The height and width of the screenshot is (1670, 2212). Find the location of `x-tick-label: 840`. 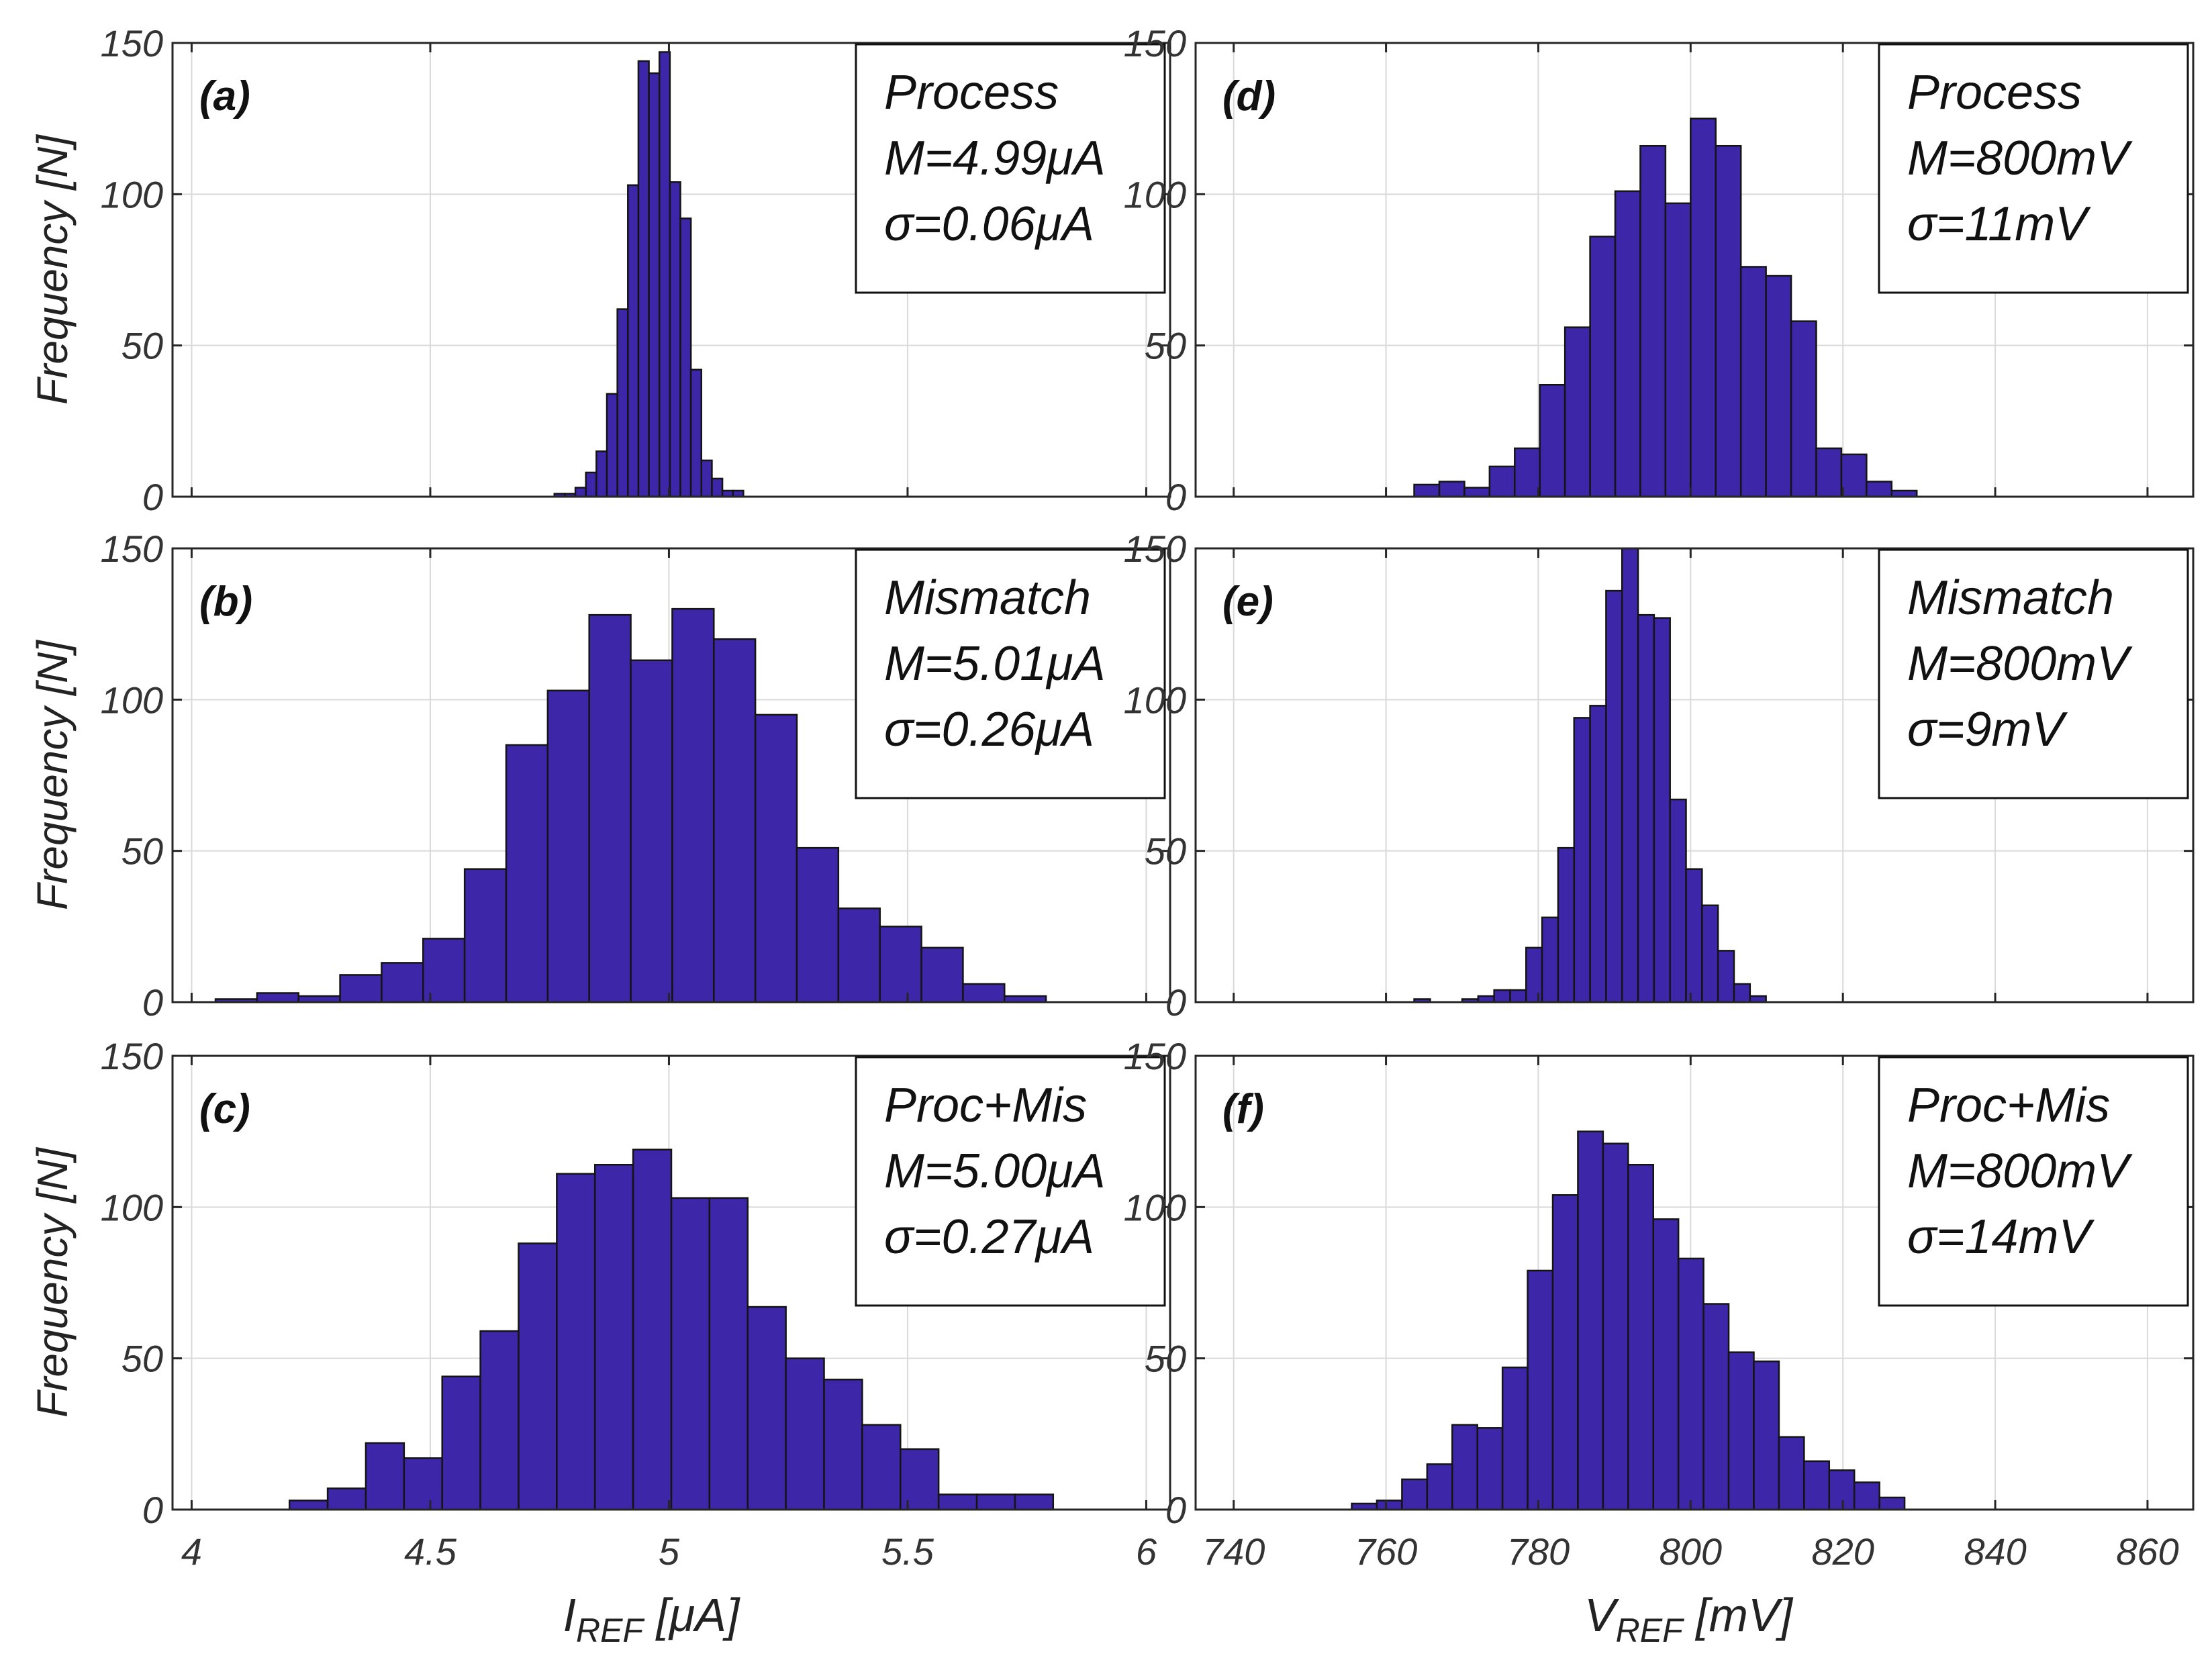

x-tick-label: 840 is located at coordinates (1995, 1551).